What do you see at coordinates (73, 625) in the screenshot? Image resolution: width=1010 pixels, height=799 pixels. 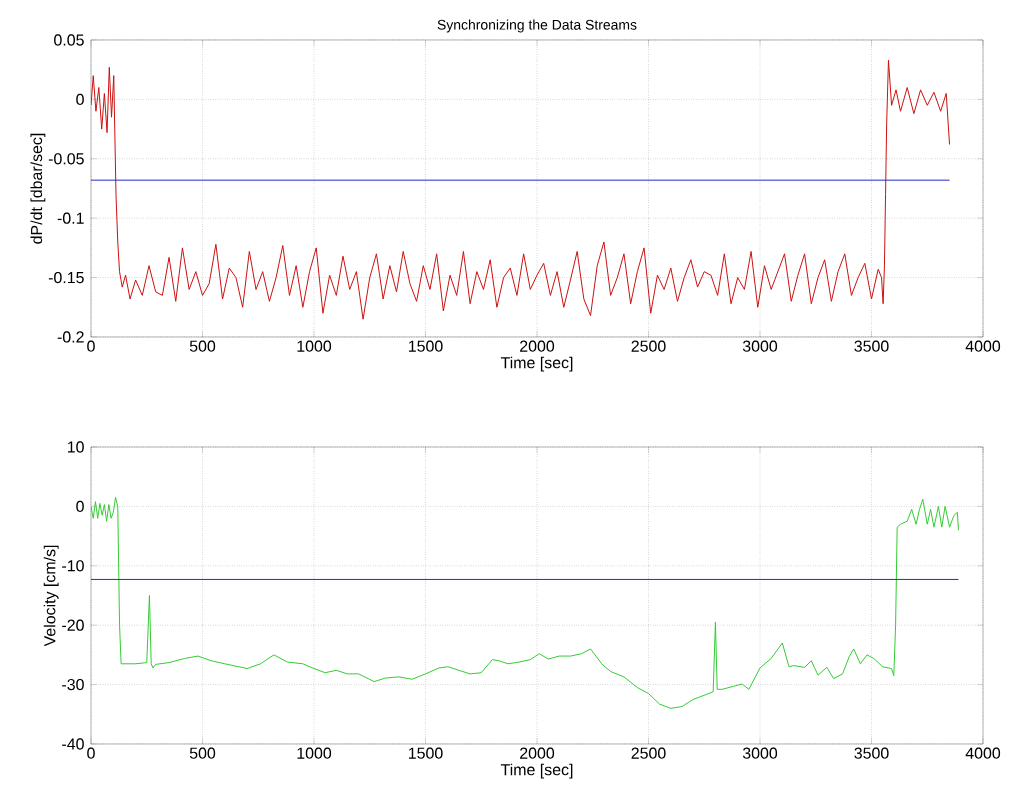 I see `y-tick-label: -20` at bounding box center [73, 625].